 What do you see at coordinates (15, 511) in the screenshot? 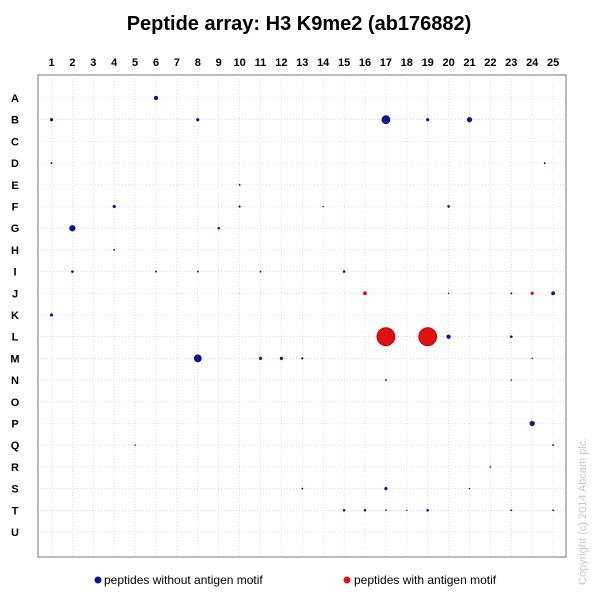
I see `y-tick-label: T` at bounding box center [15, 511].